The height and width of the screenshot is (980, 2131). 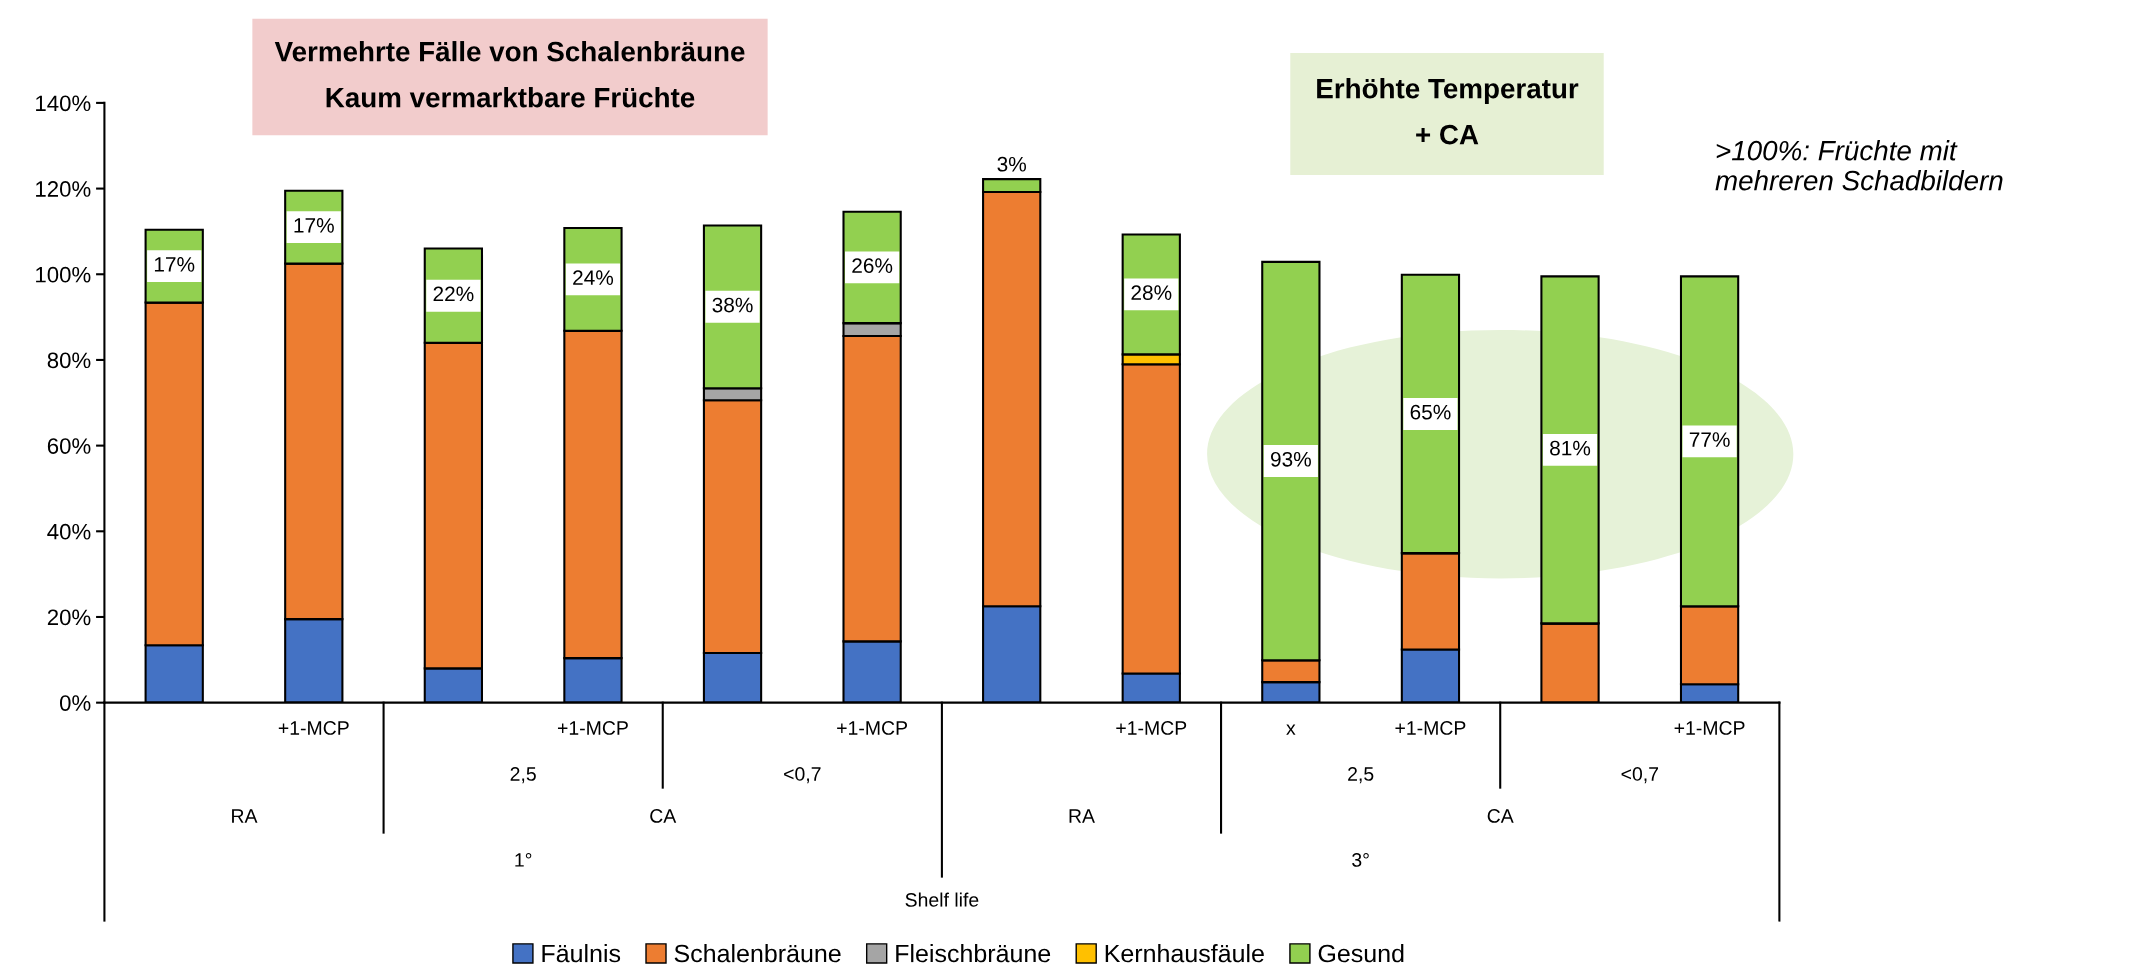 What do you see at coordinates (63, 189) in the screenshot?
I see `y-tick-label: 120%` at bounding box center [63, 189].